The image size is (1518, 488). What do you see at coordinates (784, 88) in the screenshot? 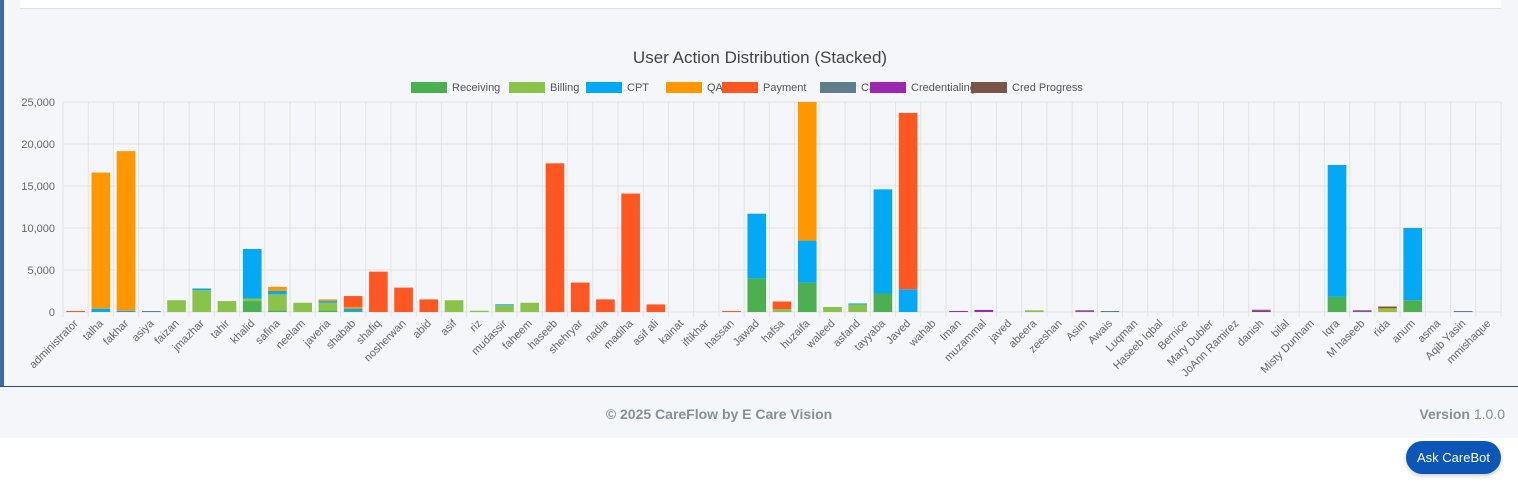
I see `legend-label: Payment` at bounding box center [784, 88].